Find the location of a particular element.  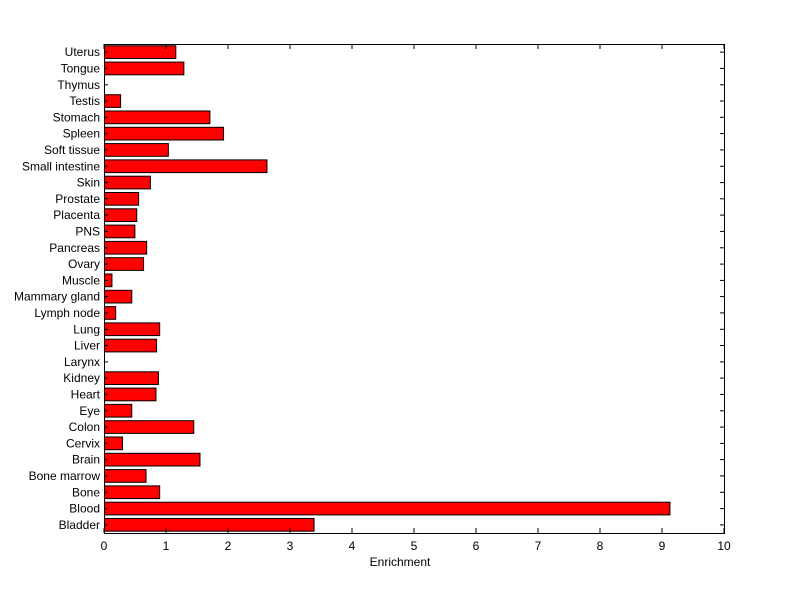

y-tick-label: Skin is located at coordinates (88, 183).